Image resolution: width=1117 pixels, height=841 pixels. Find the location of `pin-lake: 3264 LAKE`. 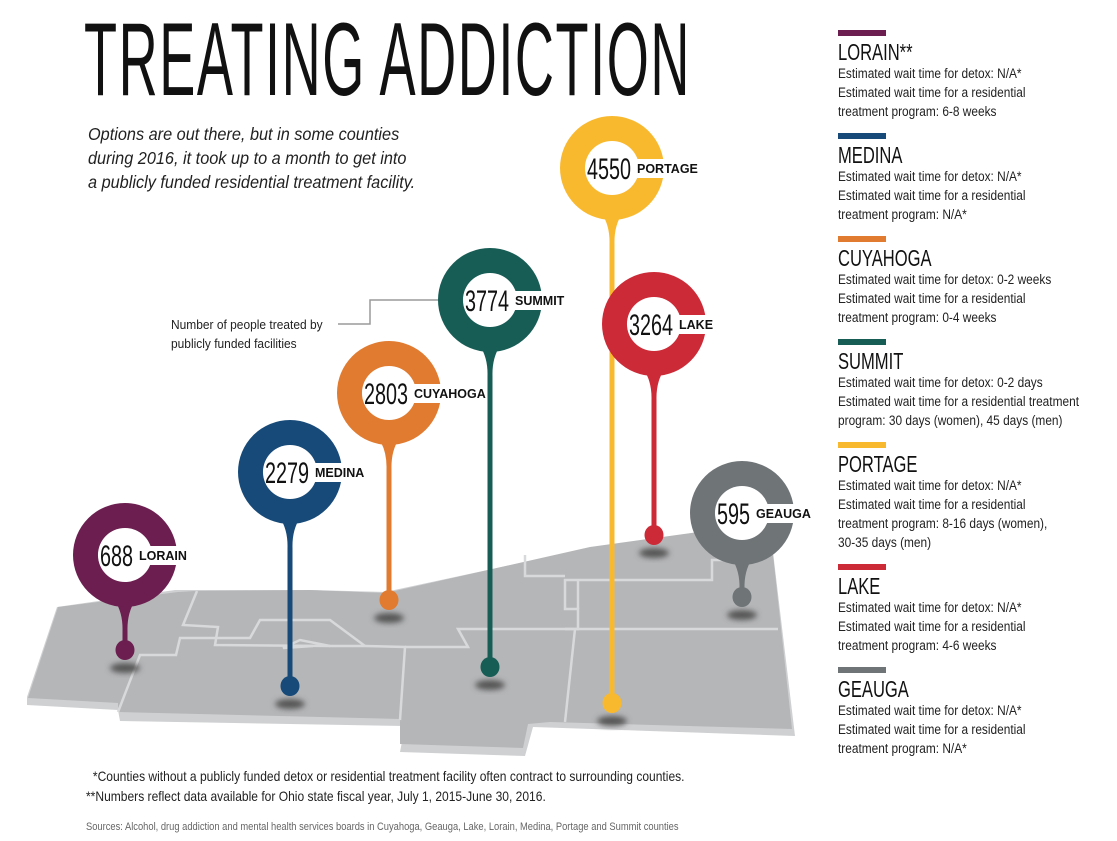

pin-lake: 3264 LAKE is located at coordinates (660, 415).